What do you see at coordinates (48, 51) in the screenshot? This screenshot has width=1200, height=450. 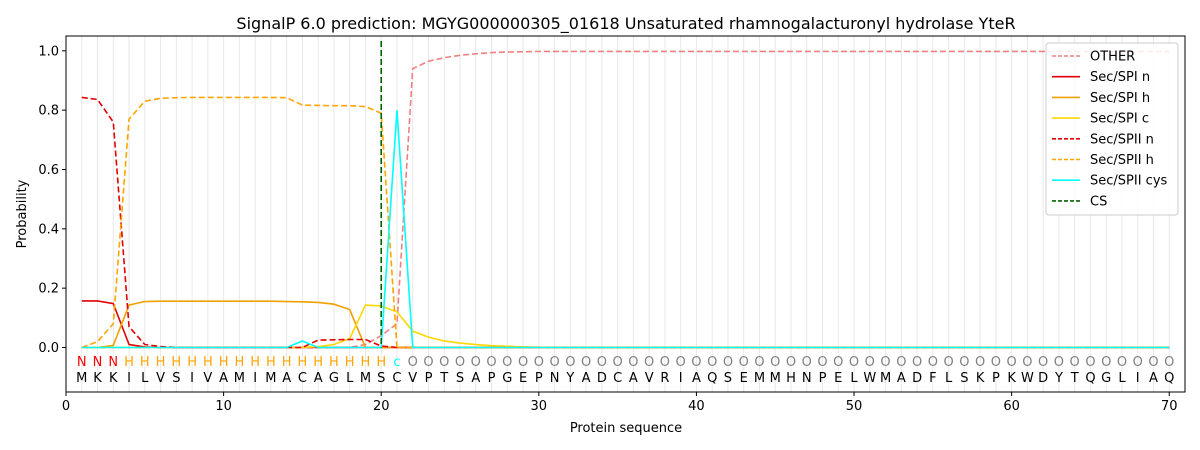 I see `y-tick-label: 1.0` at bounding box center [48, 51].